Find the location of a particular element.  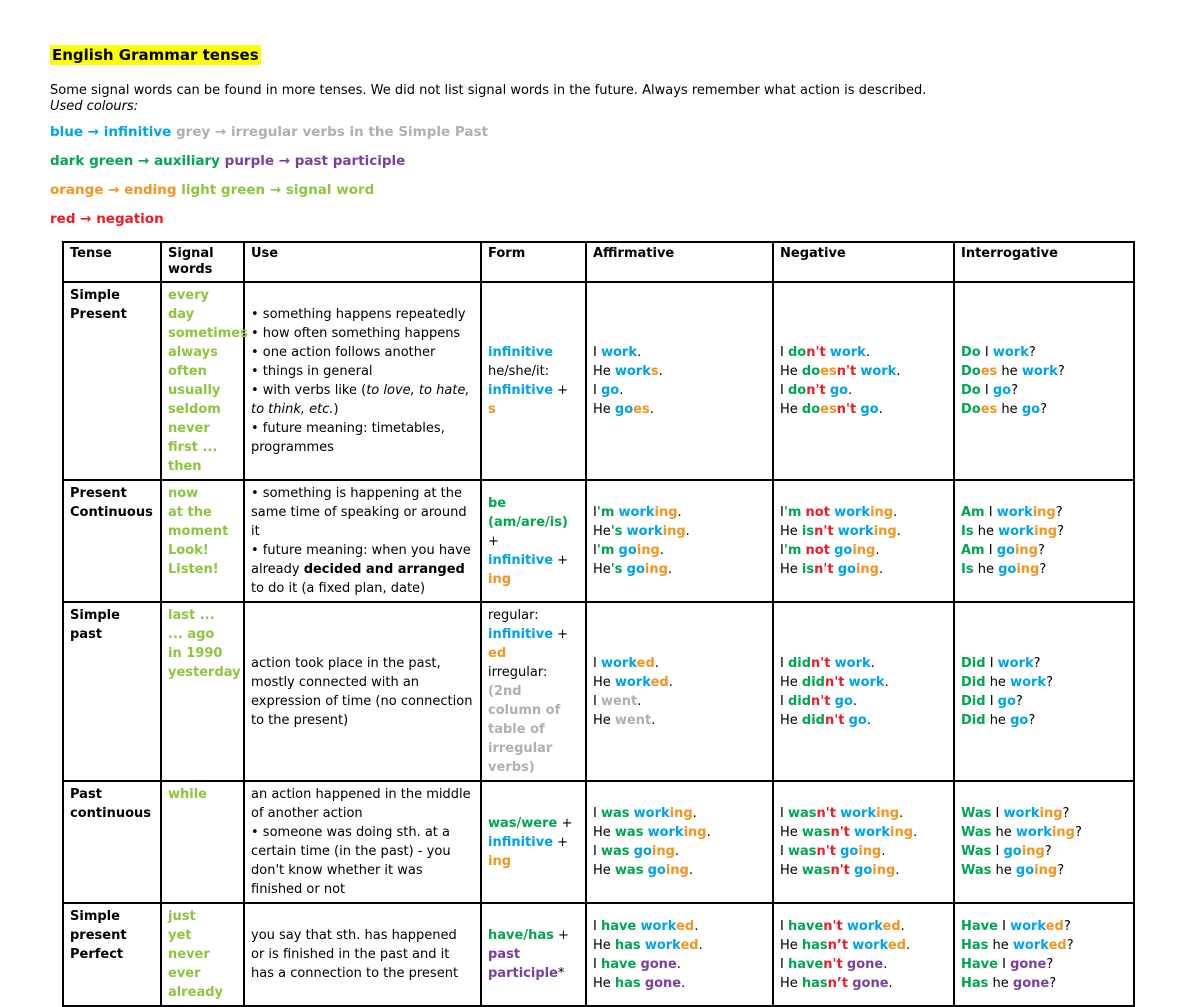

text-line: regular: is located at coordinates (513, 615).